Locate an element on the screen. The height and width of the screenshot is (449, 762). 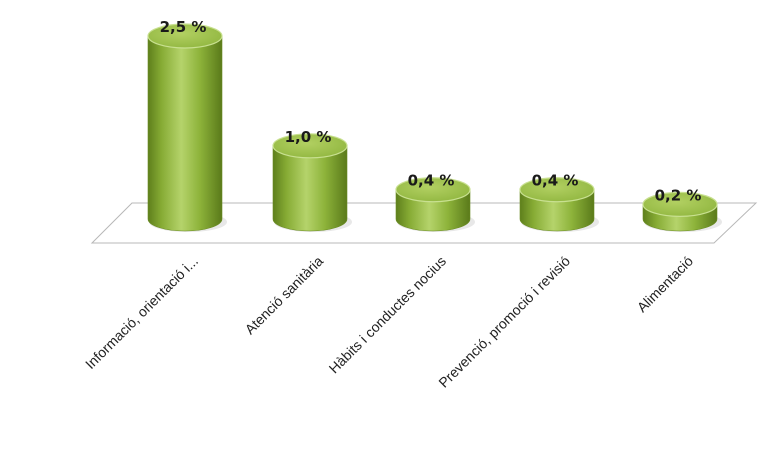
value-label-5: 0,2 % is located at coordinates (678, 195).